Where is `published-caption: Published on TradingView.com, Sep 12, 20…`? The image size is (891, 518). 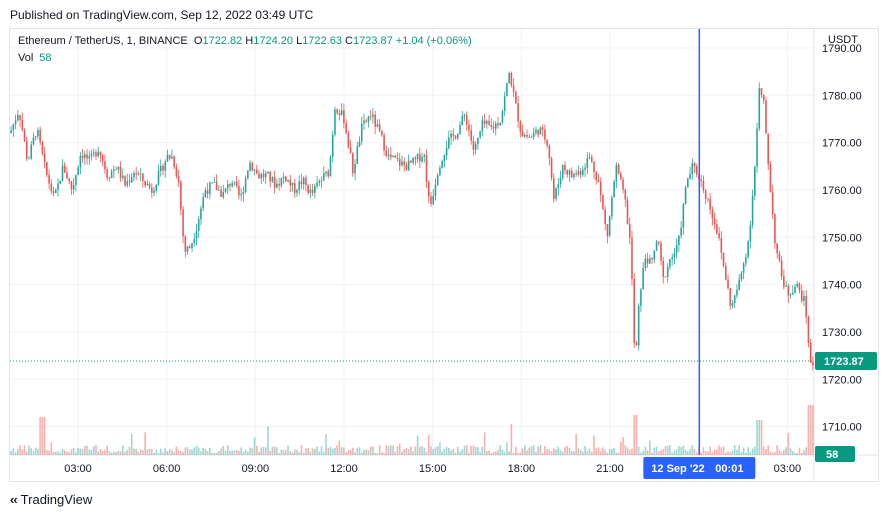
published-caption: Published on TradingView.com, Sep 12, 20… is located at coordinates (162, 15).